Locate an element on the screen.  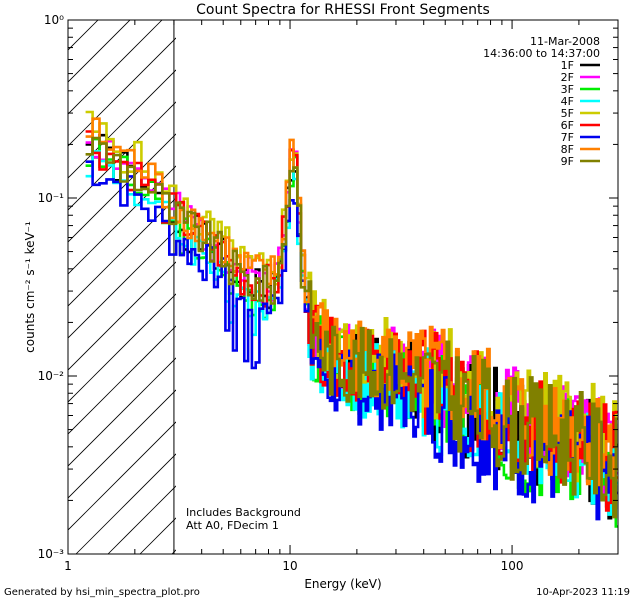
annotation-attenuator: Att A0, FDecim 1 is located at coordinates (232, 525).